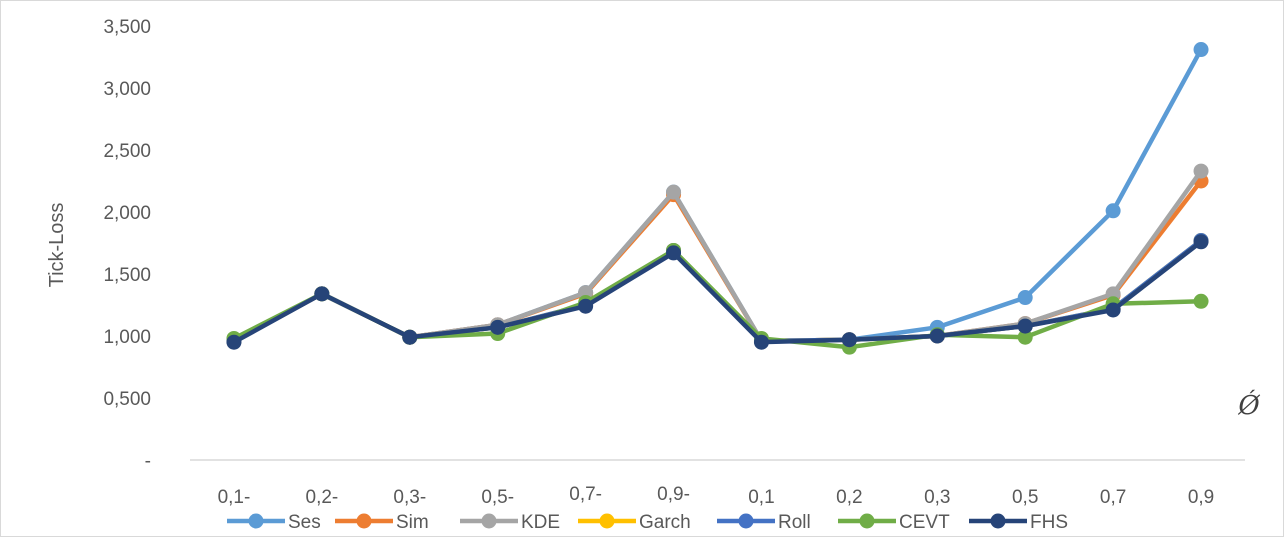  What do you see at coordinates (127, 213) in the screenshot?
I see `y-tick-label: 2,000` at bounding box center [127, 213].